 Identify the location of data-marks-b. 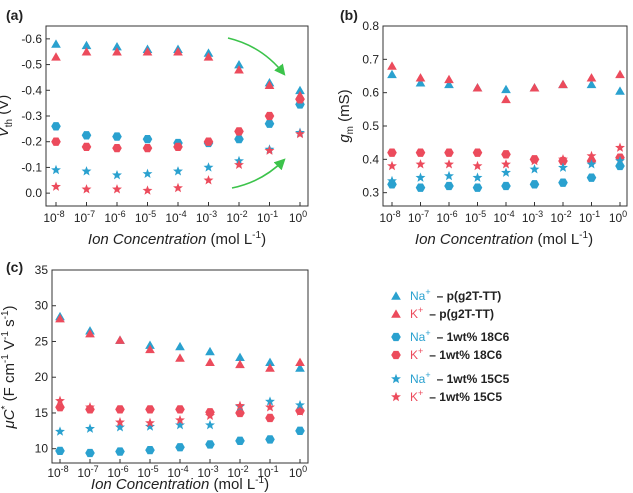
(506, 126).